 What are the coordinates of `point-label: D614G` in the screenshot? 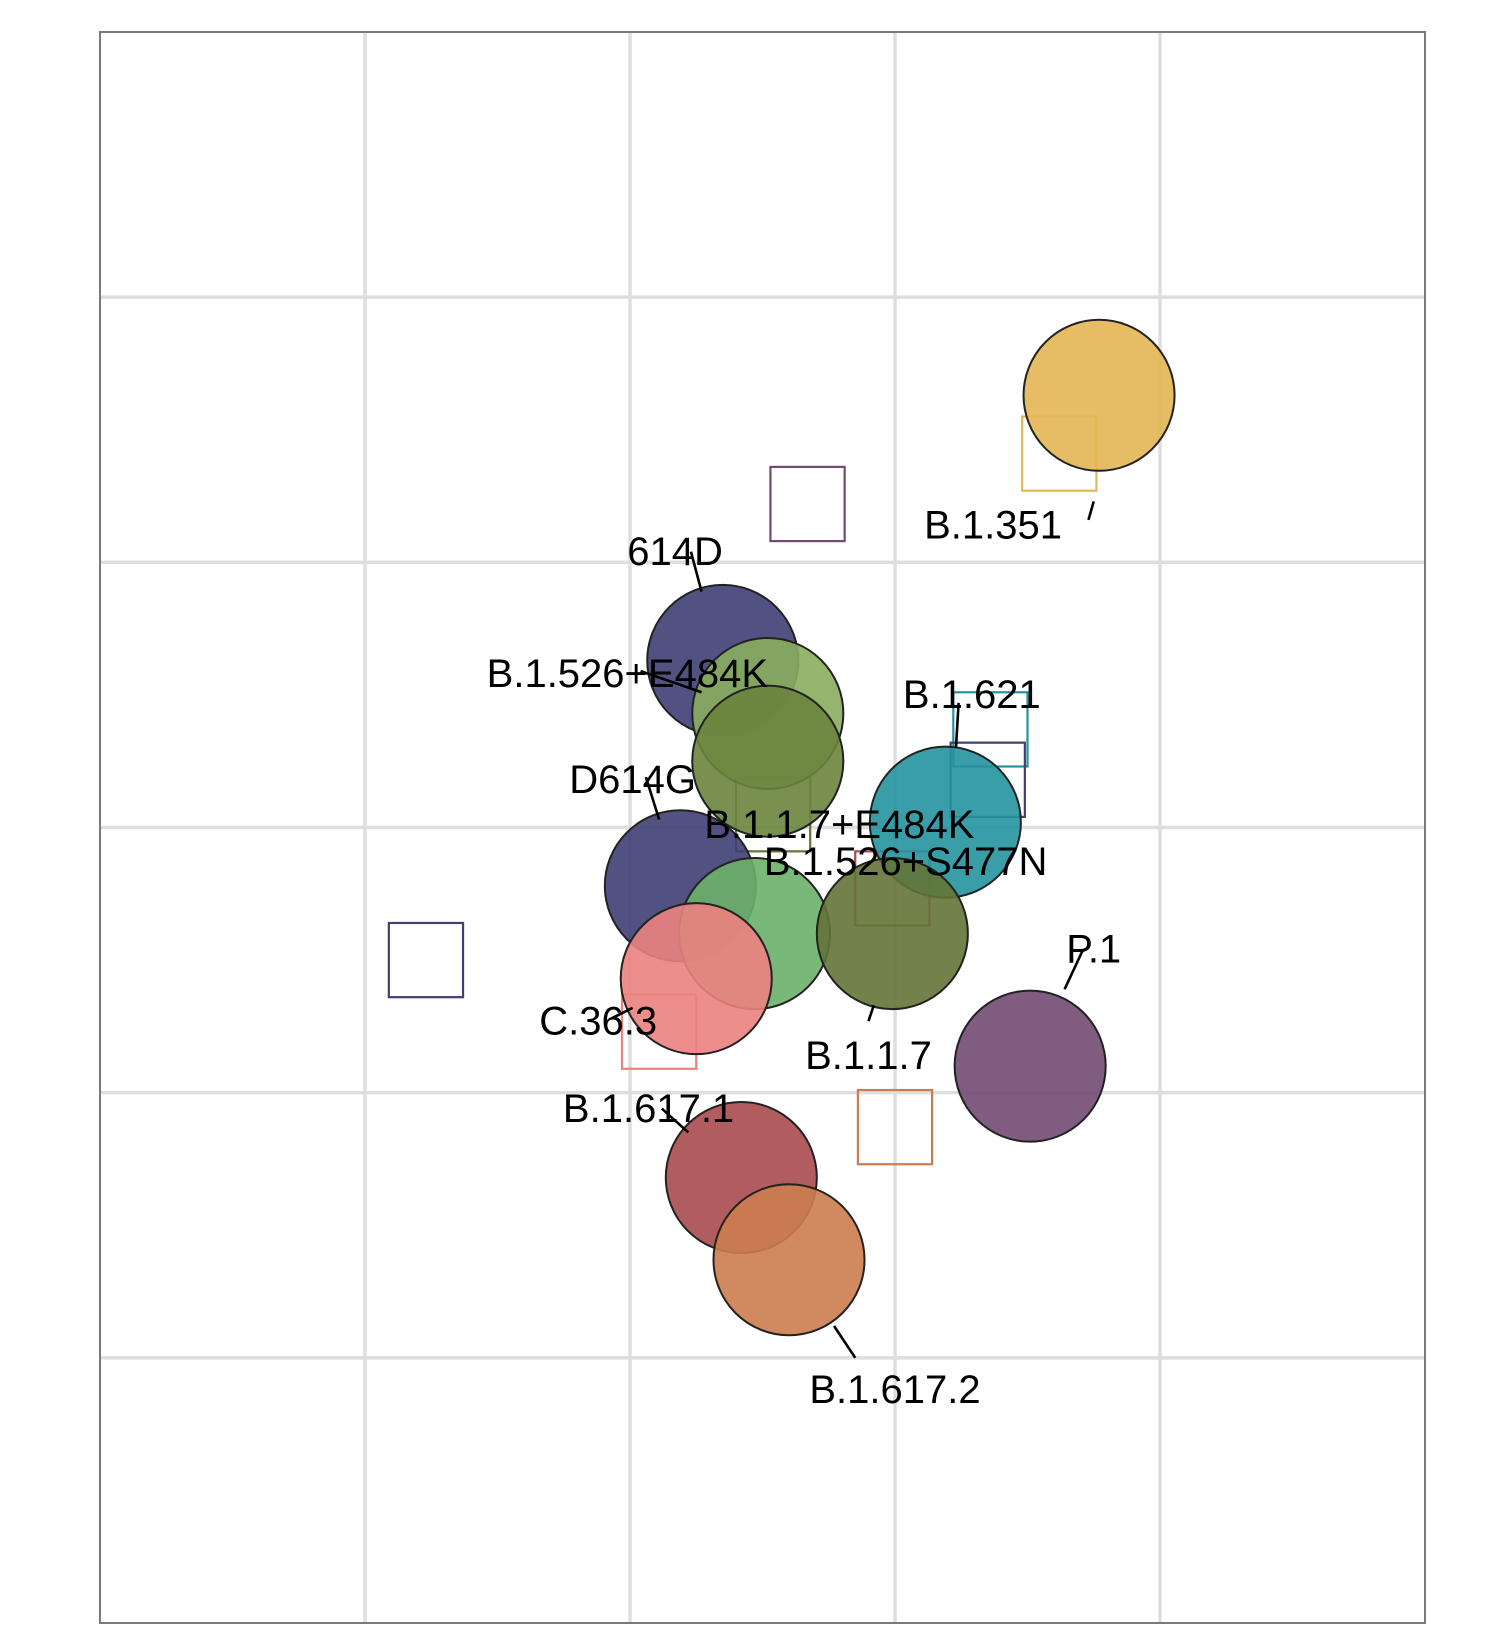 It's located at (632, 780).